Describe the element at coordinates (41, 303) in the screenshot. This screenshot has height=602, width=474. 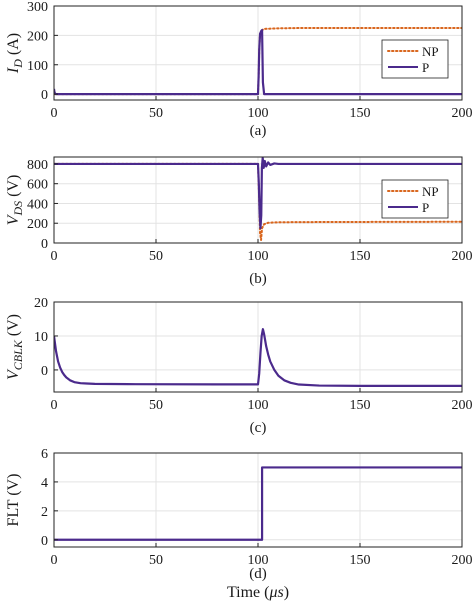
I see `y-tick-label: 20` at that location.